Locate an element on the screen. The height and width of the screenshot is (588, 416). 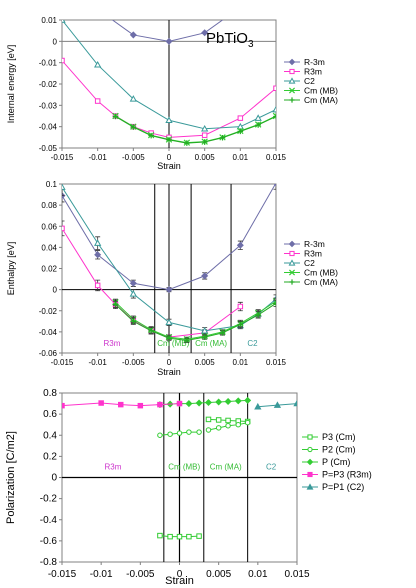
polarization-xtick-label: 0.01 is located at coordinates (258, 574).